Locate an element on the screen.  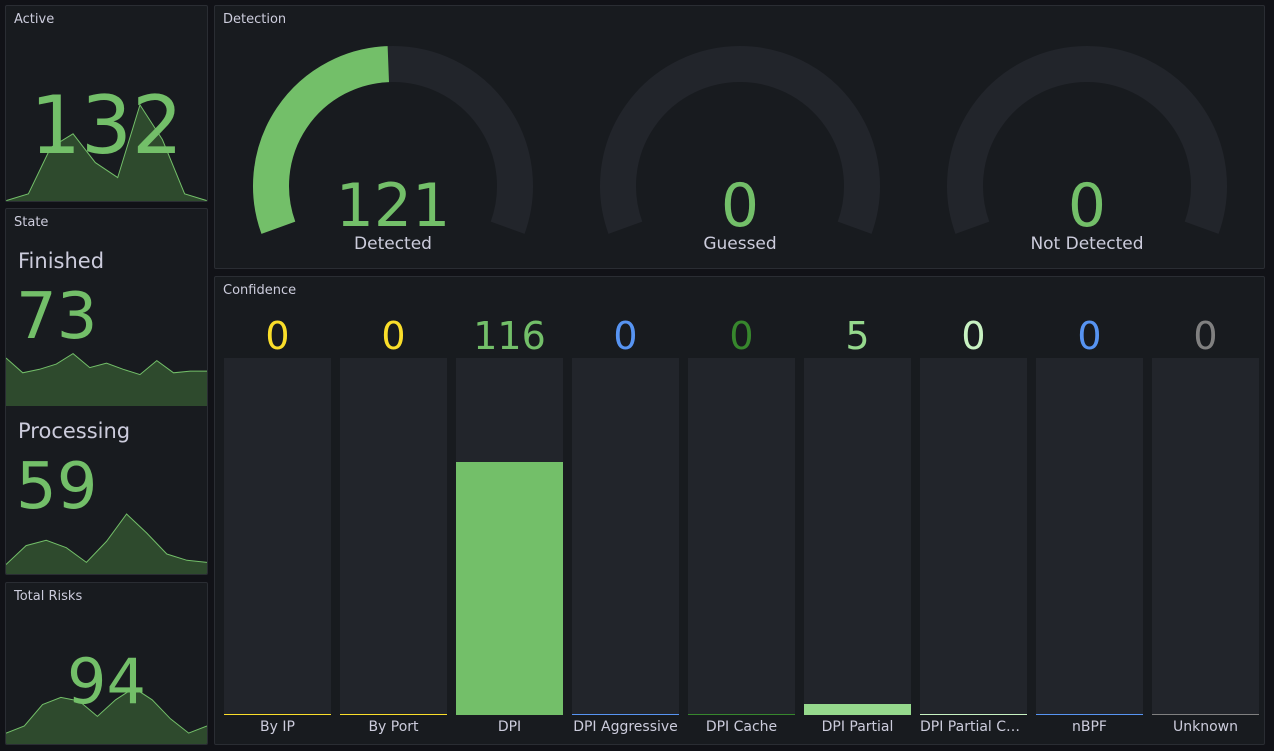
gauge-detected: 121 Detected is located at coordinates (393, 137).